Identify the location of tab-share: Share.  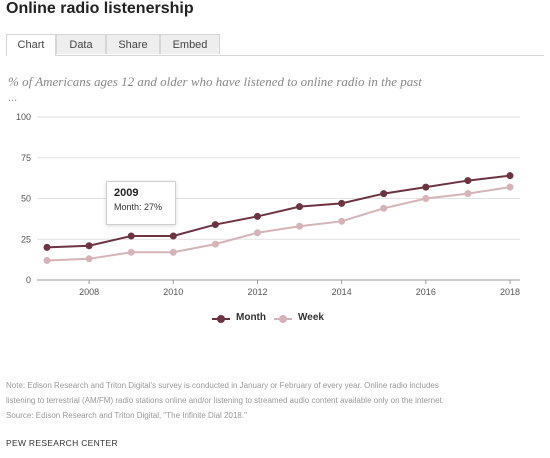
(133, 44).